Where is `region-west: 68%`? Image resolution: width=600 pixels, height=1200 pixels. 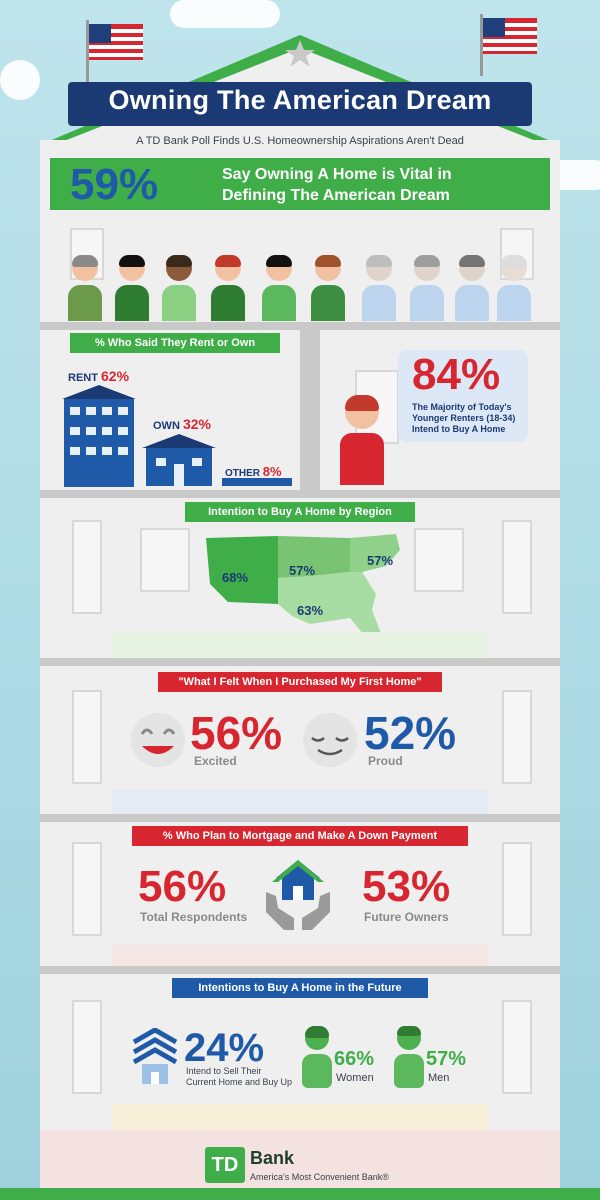 region-west: 68% is located at coordinates (235, 577).